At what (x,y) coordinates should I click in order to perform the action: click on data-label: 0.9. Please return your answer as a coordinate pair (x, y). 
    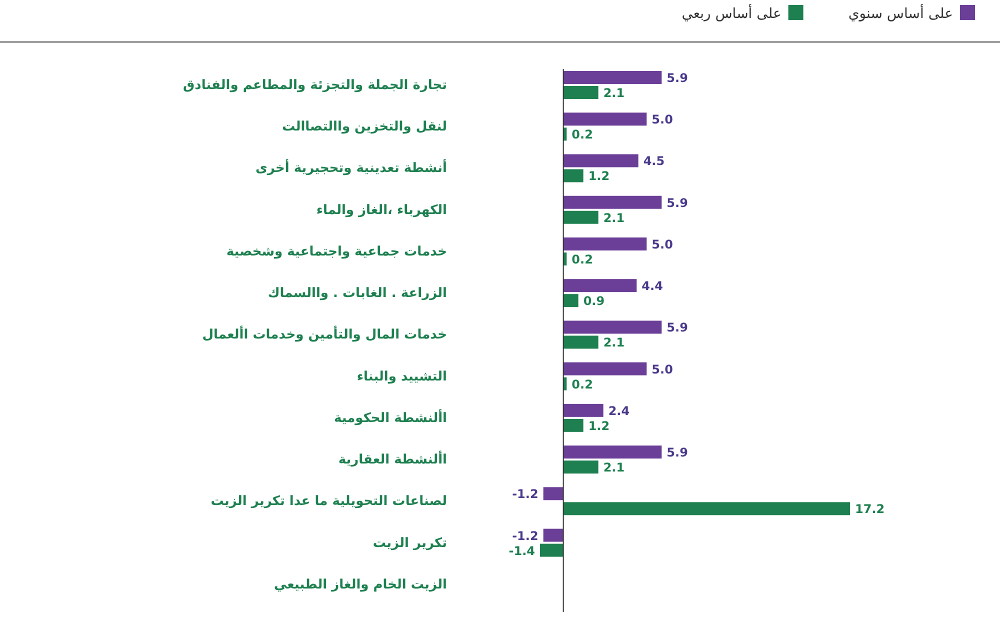
    Looking at the image, I should click on (594, 301).